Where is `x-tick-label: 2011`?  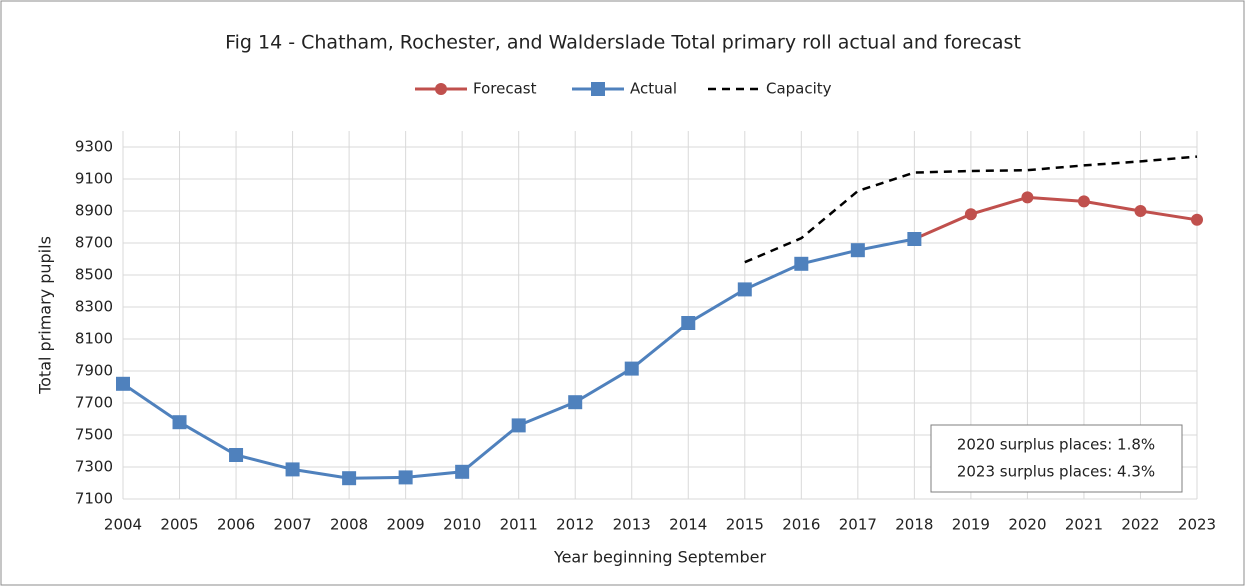 x-tick-label: 2011 is located at coordinates (519, 525).